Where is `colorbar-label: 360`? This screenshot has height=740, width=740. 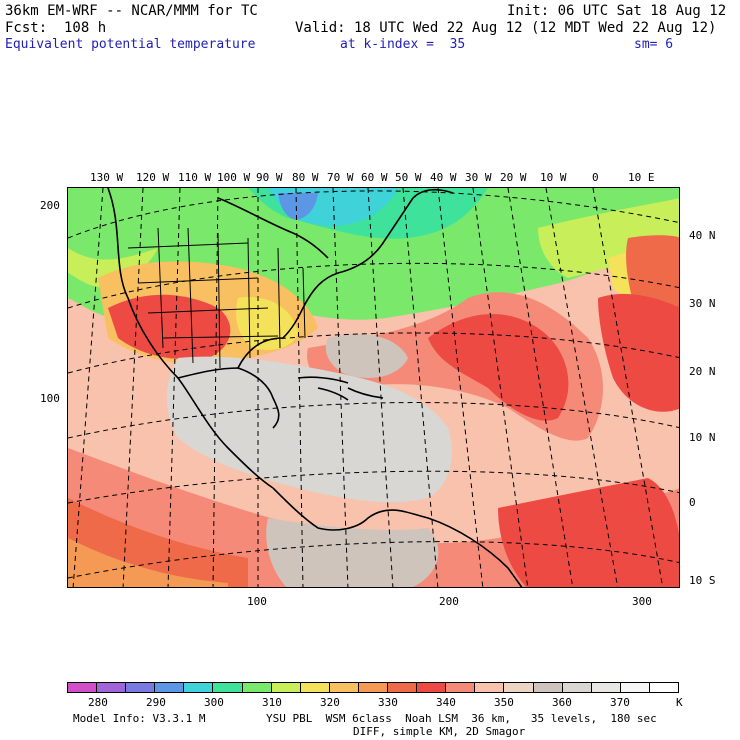 colorbar-label: 360 is located at coordinates (562, 702).